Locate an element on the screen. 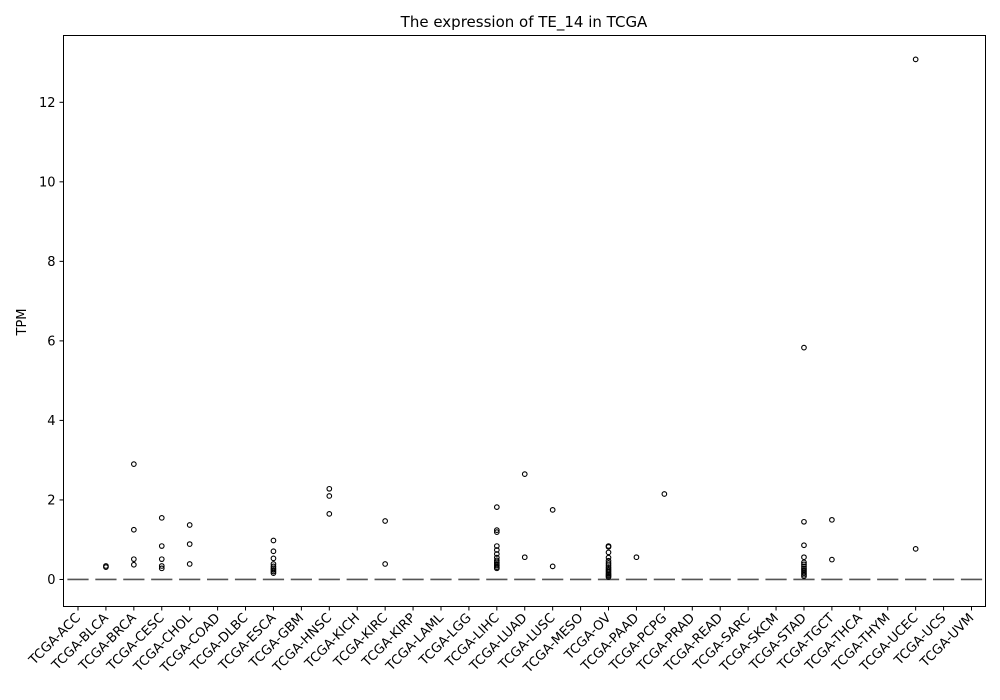  y-tick-label: 12 is located at coordinates (47, 103).